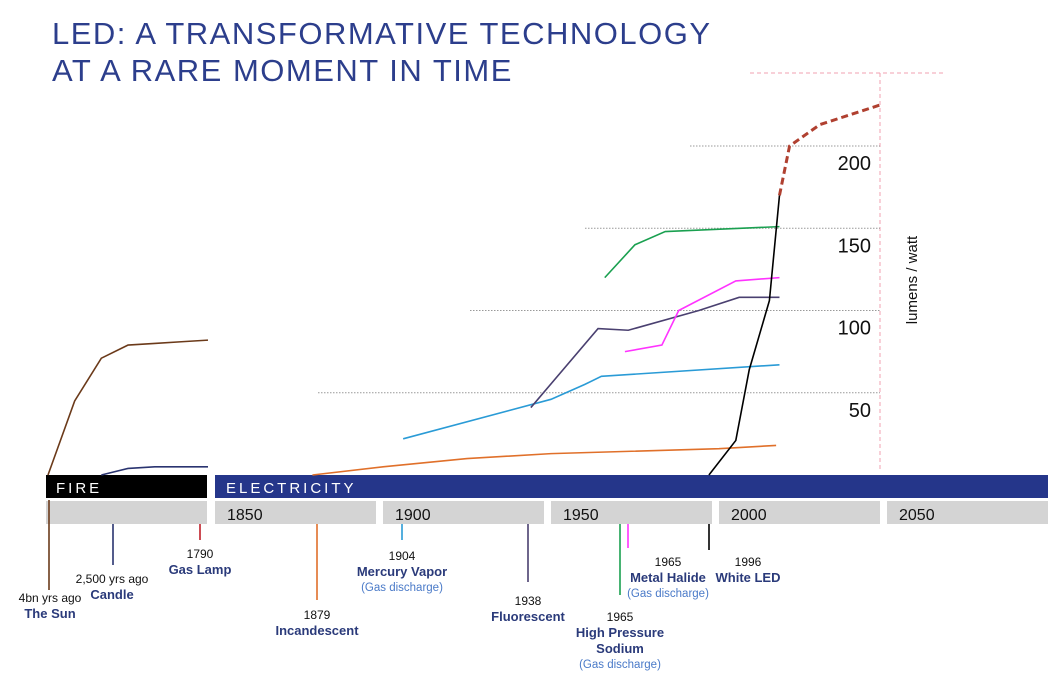  Describe the element at coordinates (291, 488) in the screenshot. I see `era-label: ELECTRICITY` at that location.